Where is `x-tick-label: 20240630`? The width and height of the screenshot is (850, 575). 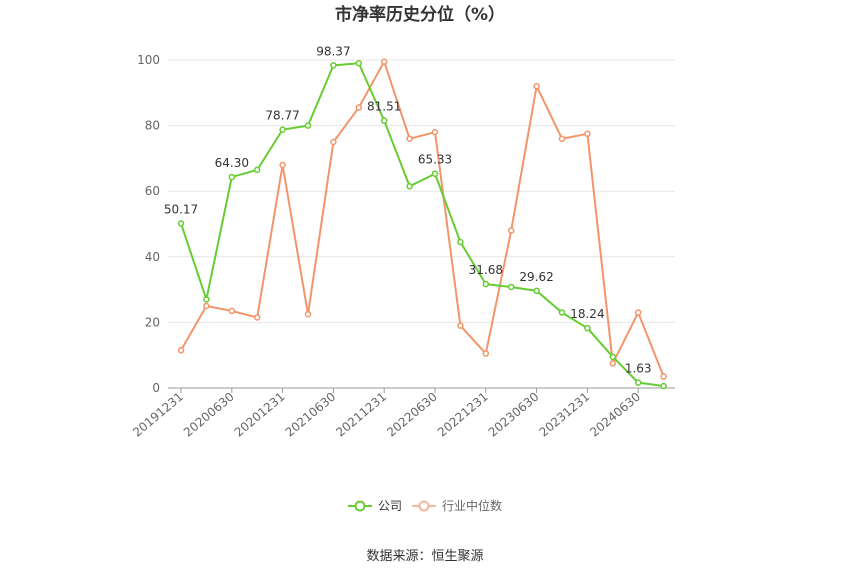
x-tick-label: 20240630 is located at coordinates (615, 415).